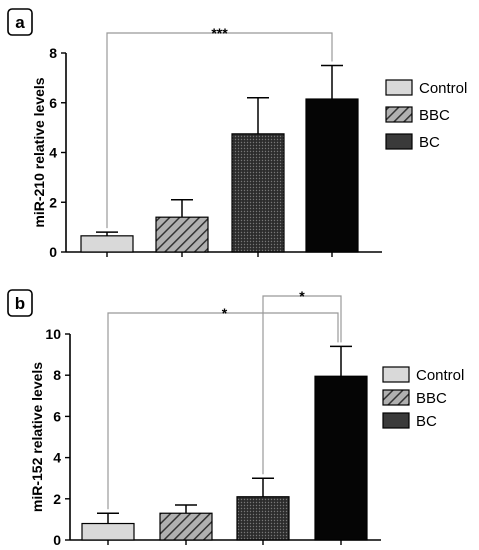 The width and height of the screenshot is (479, 550). I want to click on significance-bracket, so click(302, 385).